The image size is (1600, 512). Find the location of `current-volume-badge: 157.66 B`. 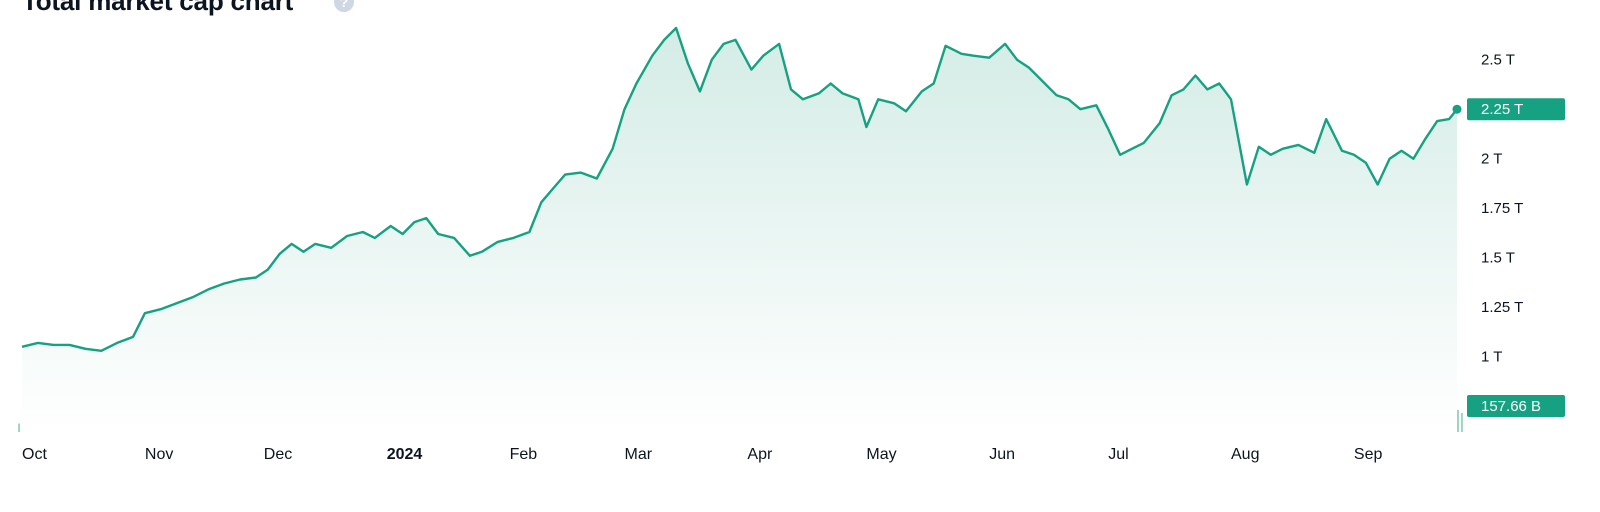

current-volume-badge: 157.66 B is located at coordinates (1516, 406).